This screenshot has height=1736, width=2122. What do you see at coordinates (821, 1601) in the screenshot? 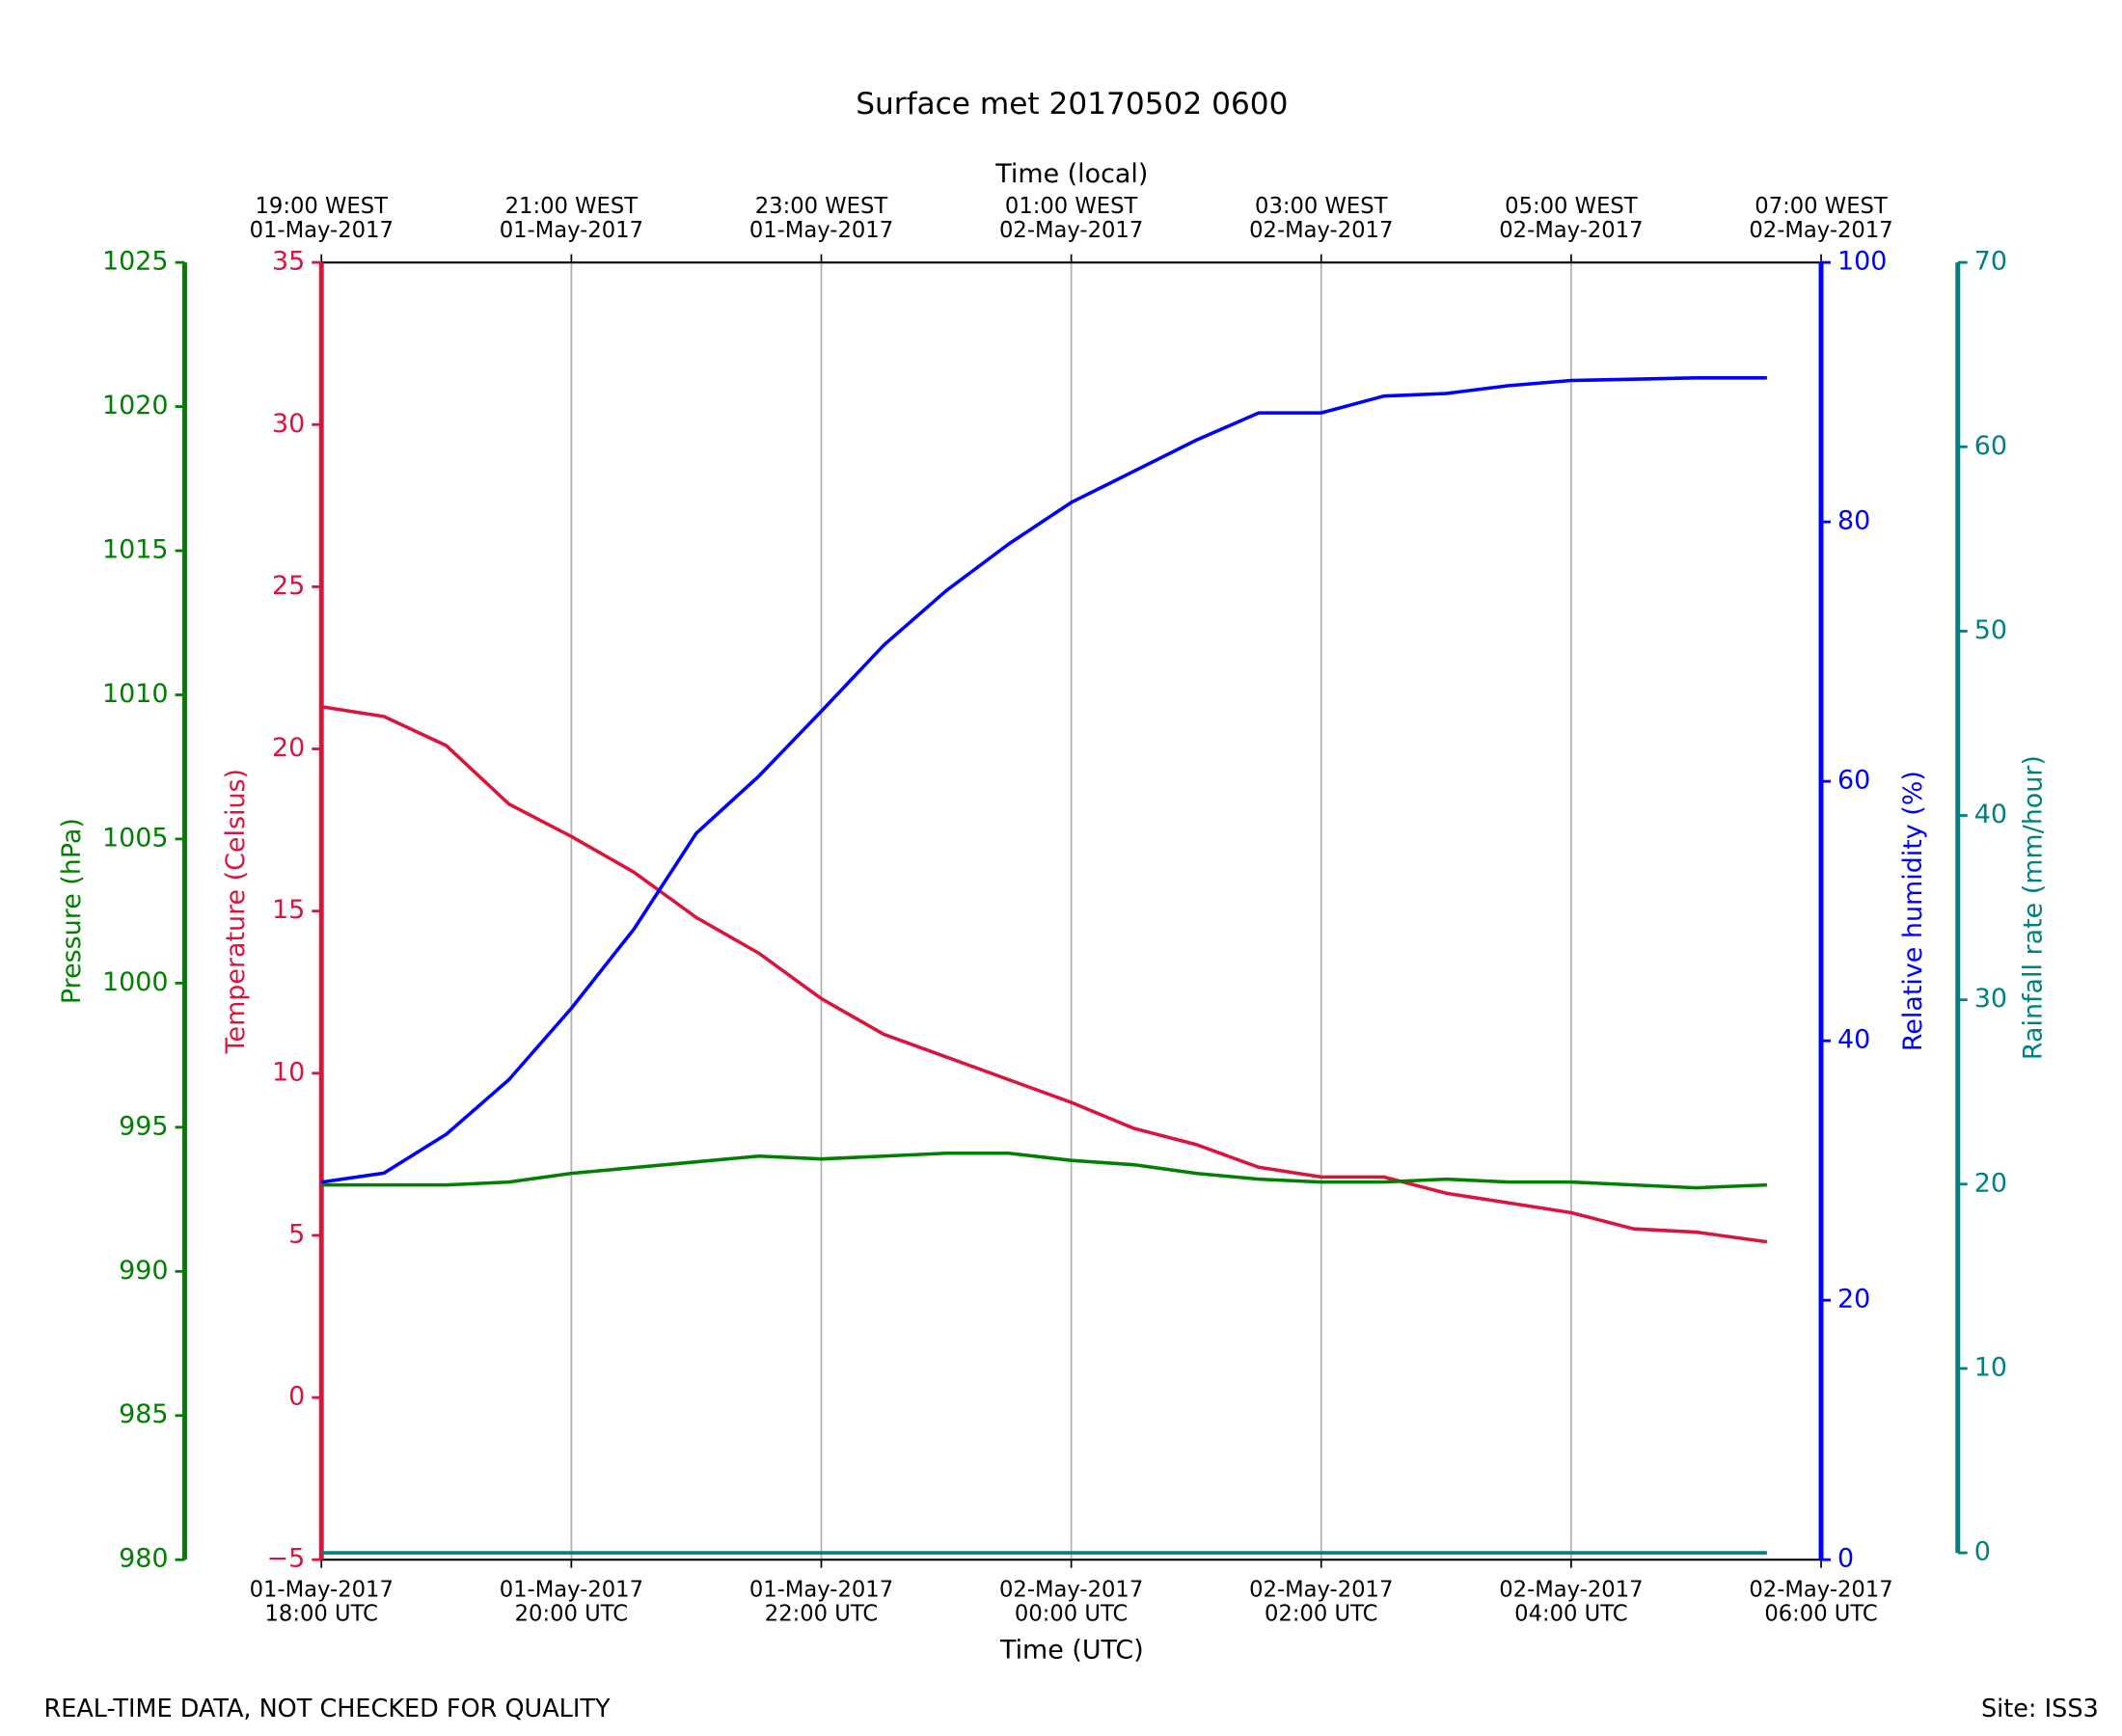
I see `x-tick-label: 01-May-2017 22:00 UTC` at bounding box center [821, 1601].